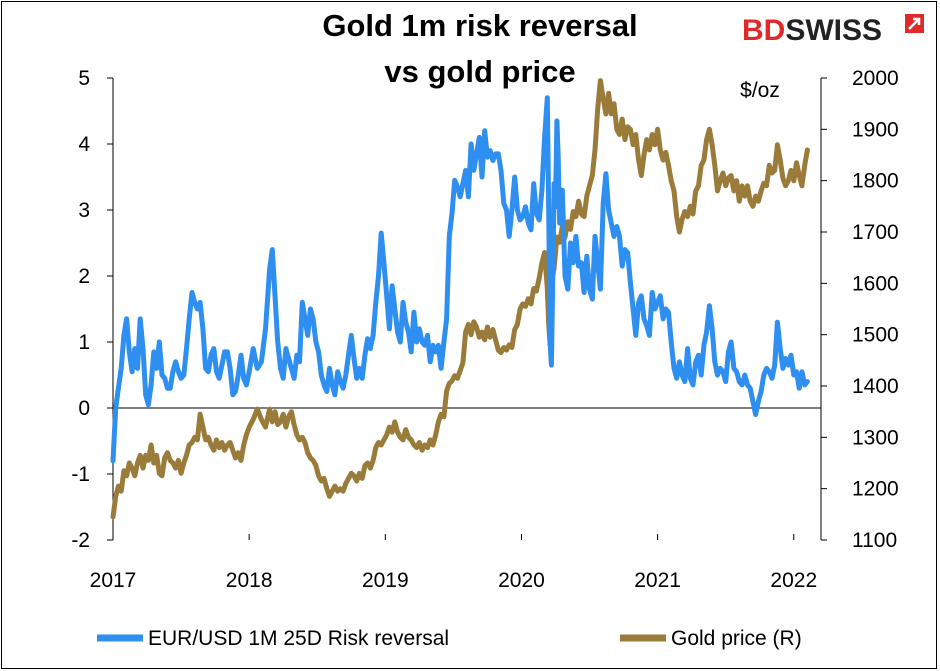  Describe the element at coordinates (875, 335) in the screenshot. I see `right-axis-tick-label: 1500` at that location.